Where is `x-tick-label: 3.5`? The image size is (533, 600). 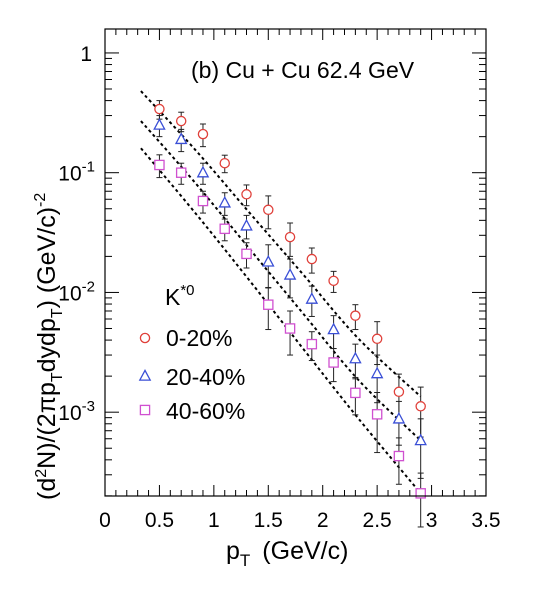
x-tick-label: 3.5 is located at coordinates (485, 520).